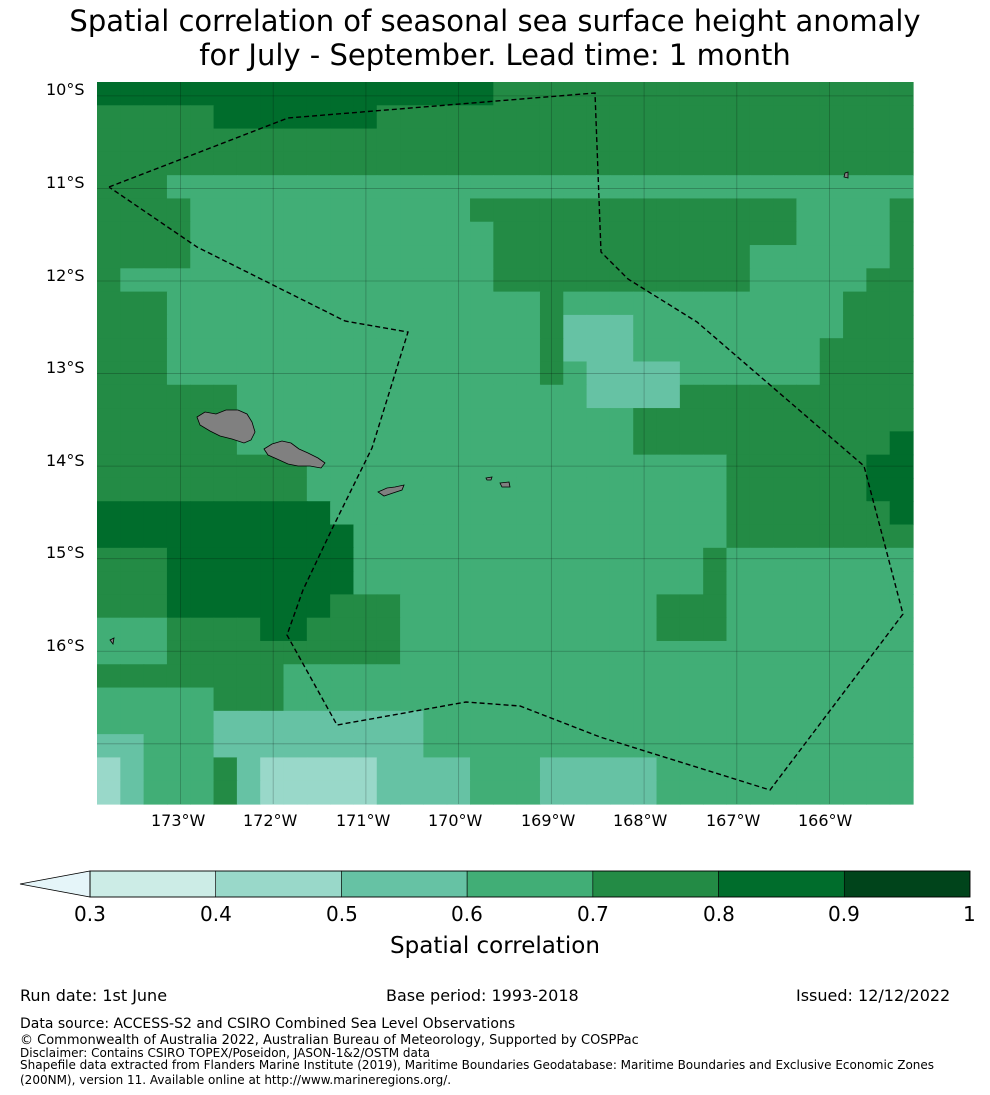  I want to click on tutuila-island, so click(391, 490).